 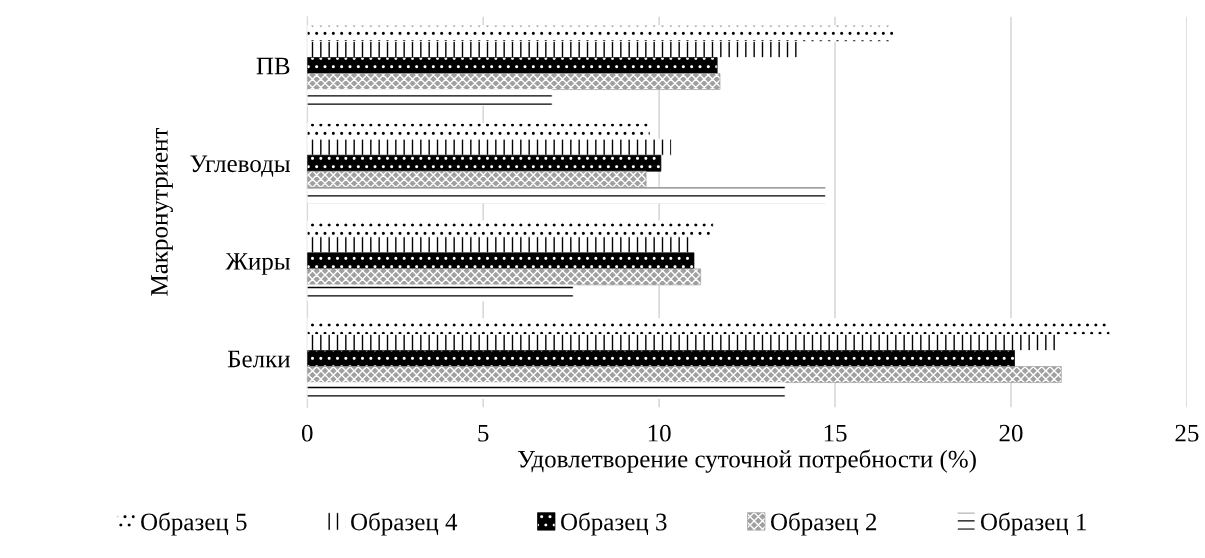 What do you see at coordinates (614, 524) in the screenshot?
I see `legend-label: Образец 3` at bounding box center [614, 524].